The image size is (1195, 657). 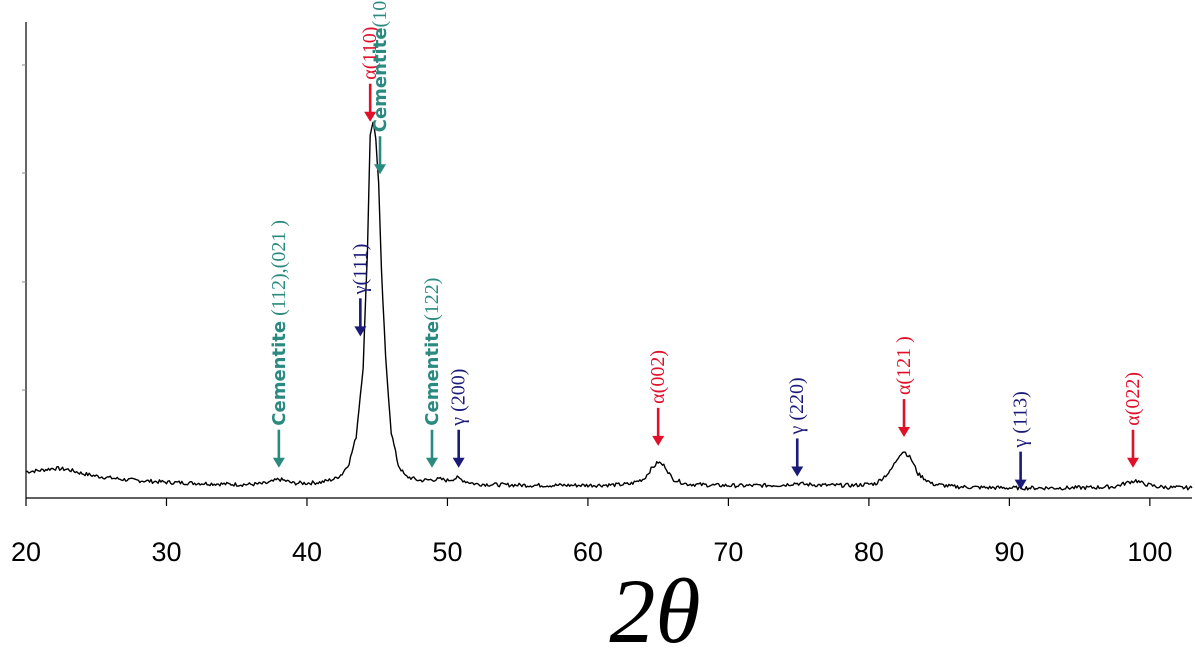 I want to click on annotation-label: γ (200), so click(x=459, y=398).